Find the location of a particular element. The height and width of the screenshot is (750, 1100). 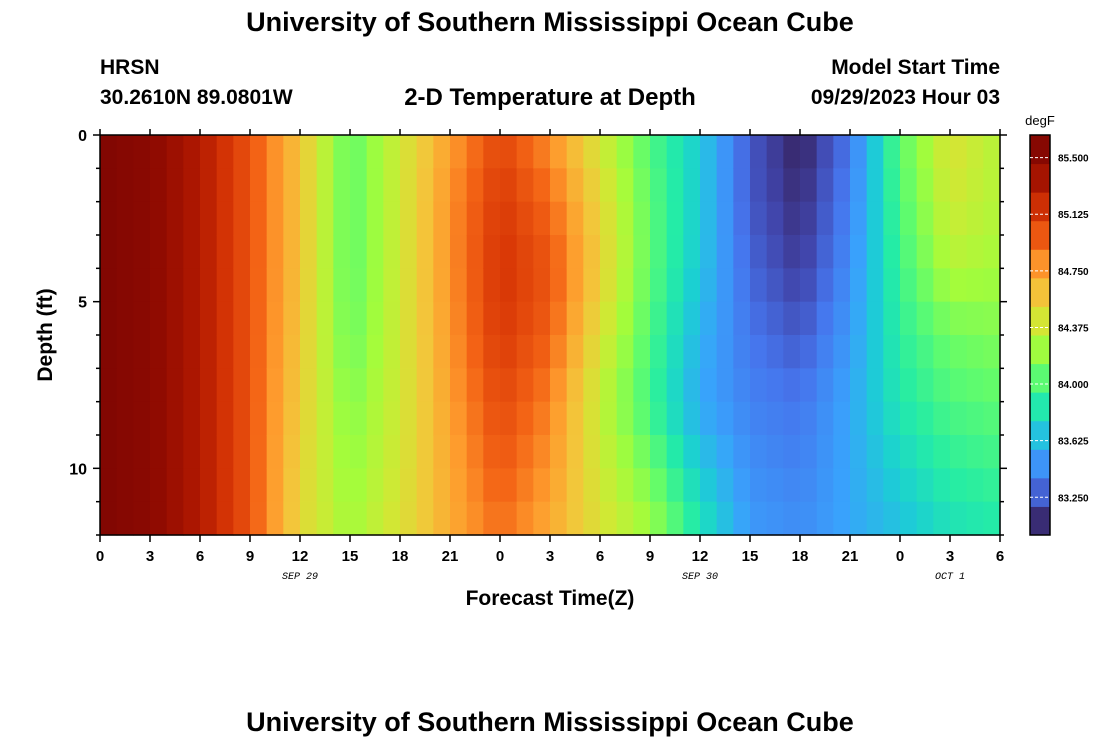

x-tick-label: 21 is located at coordinates (850, 556).